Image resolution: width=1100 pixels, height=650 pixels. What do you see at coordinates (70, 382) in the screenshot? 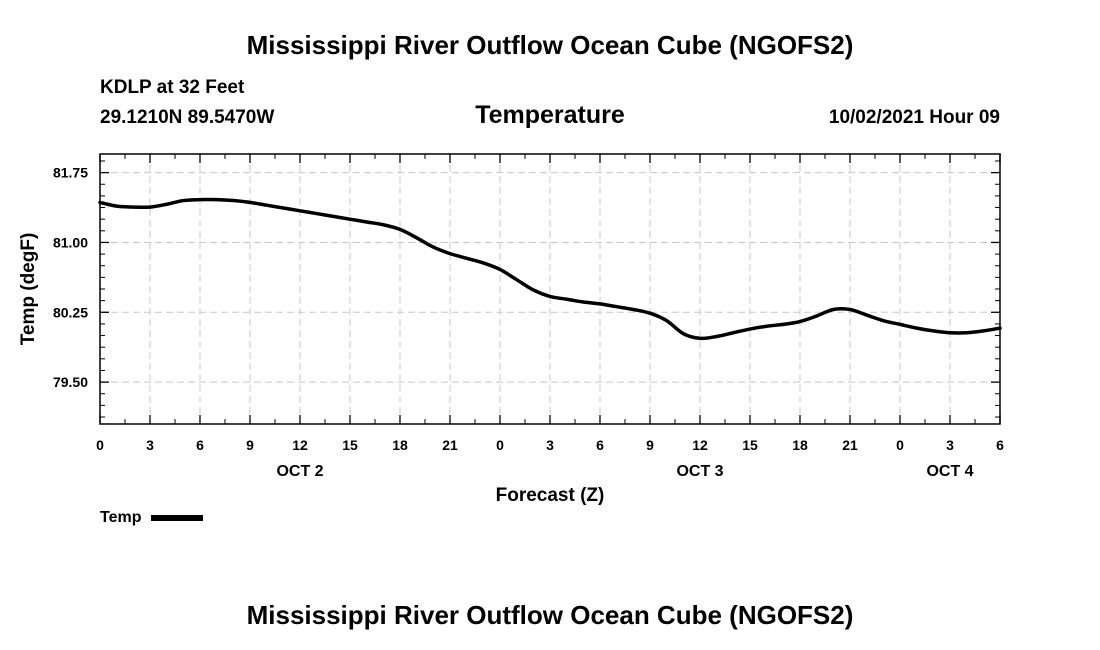
I see `y-tick-label: 79.50` at bounding box center [70, 382].